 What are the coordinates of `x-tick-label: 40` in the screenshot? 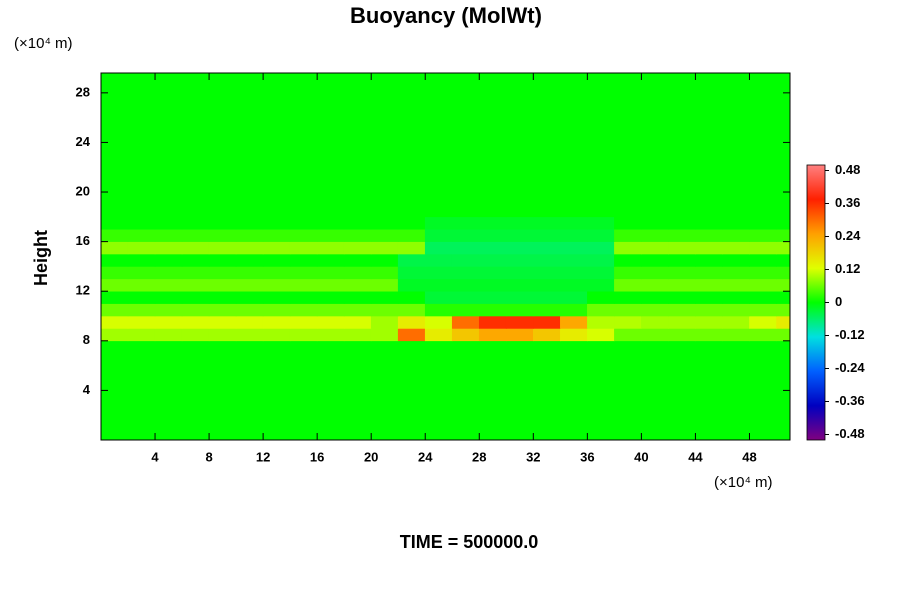 It's located at (641, 456).